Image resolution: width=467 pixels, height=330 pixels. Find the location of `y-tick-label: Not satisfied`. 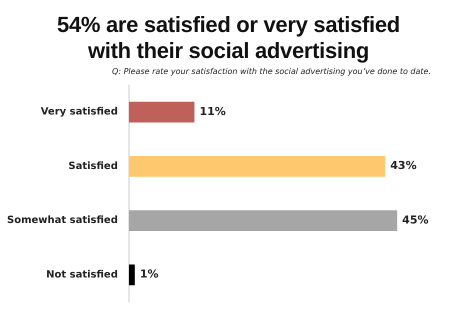

y-tick-label: Not satisfied is located at coordinates (82, 274).